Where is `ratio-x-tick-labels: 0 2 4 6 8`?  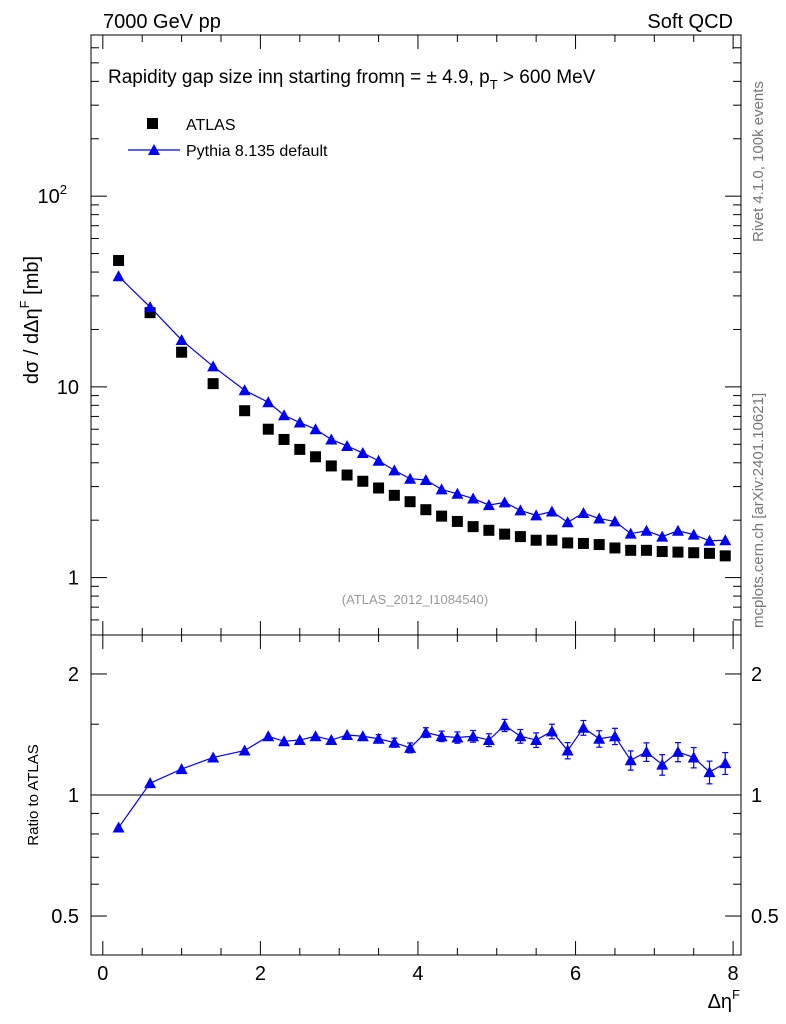 ratio-x-tick-labels: 0 2 4 6 8 is located at coordinates (417, 974).